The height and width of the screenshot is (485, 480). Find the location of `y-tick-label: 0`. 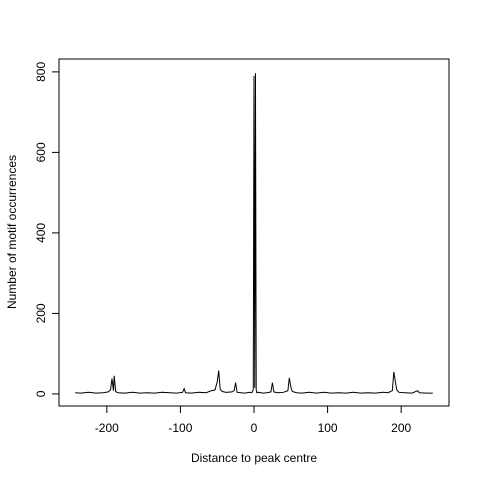

y-tick-label: 0 is located at coordinates (41, 393).